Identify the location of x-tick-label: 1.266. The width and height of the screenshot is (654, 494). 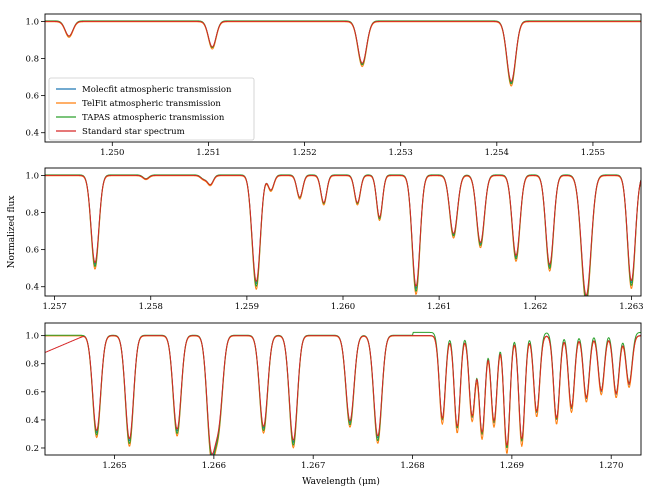
(214, 466).